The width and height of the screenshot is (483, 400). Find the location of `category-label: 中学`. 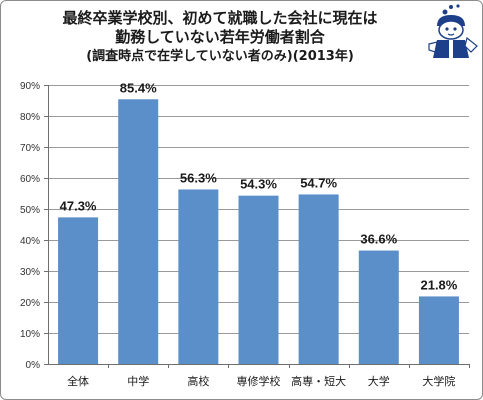

category-label: 中学 is located at coordinates (138, 381).